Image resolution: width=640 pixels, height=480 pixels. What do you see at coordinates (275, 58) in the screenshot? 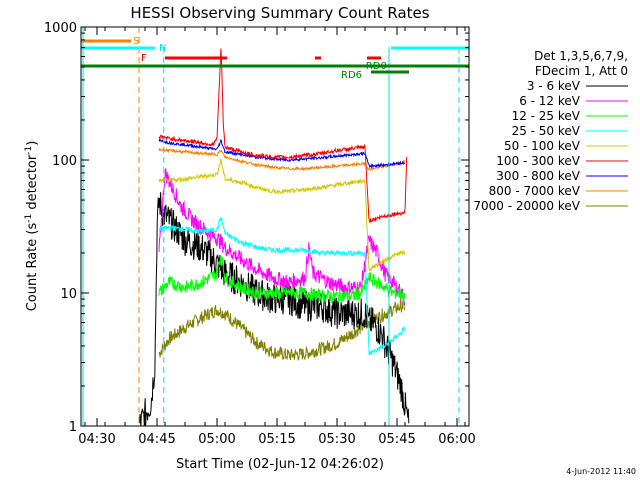
I see `flag-bars: S N F RD0 RD6` at bounding box center [275, 58].